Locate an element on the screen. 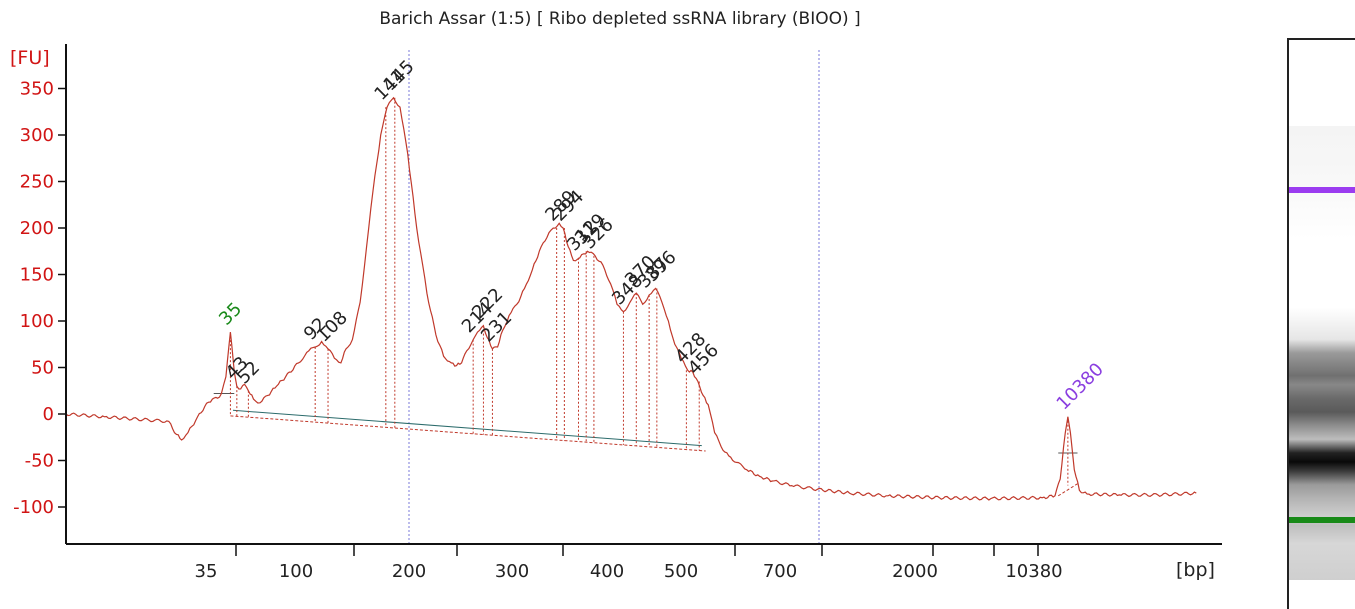  x-axis-ticks: 35 100 200 300 400 500 700 2000 10380 is located at coordinates (629, 563).